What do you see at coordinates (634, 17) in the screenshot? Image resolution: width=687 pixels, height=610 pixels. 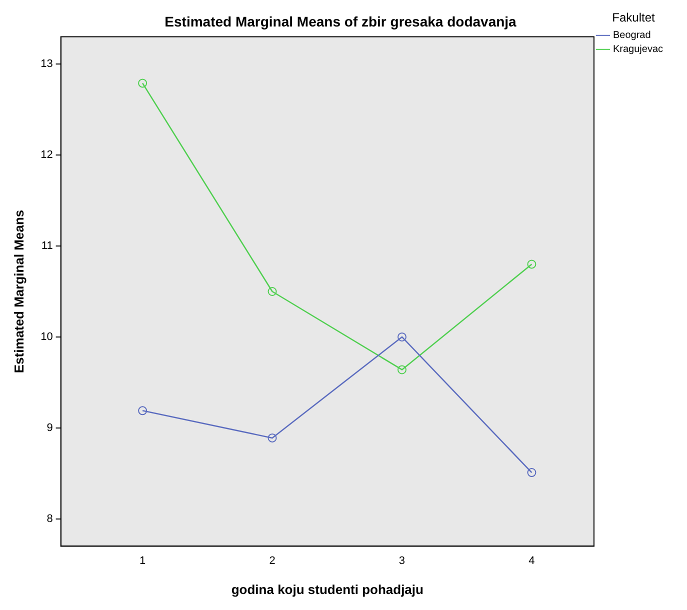 I see `legend-title: Fakultet` at bounding box center [634, 17].